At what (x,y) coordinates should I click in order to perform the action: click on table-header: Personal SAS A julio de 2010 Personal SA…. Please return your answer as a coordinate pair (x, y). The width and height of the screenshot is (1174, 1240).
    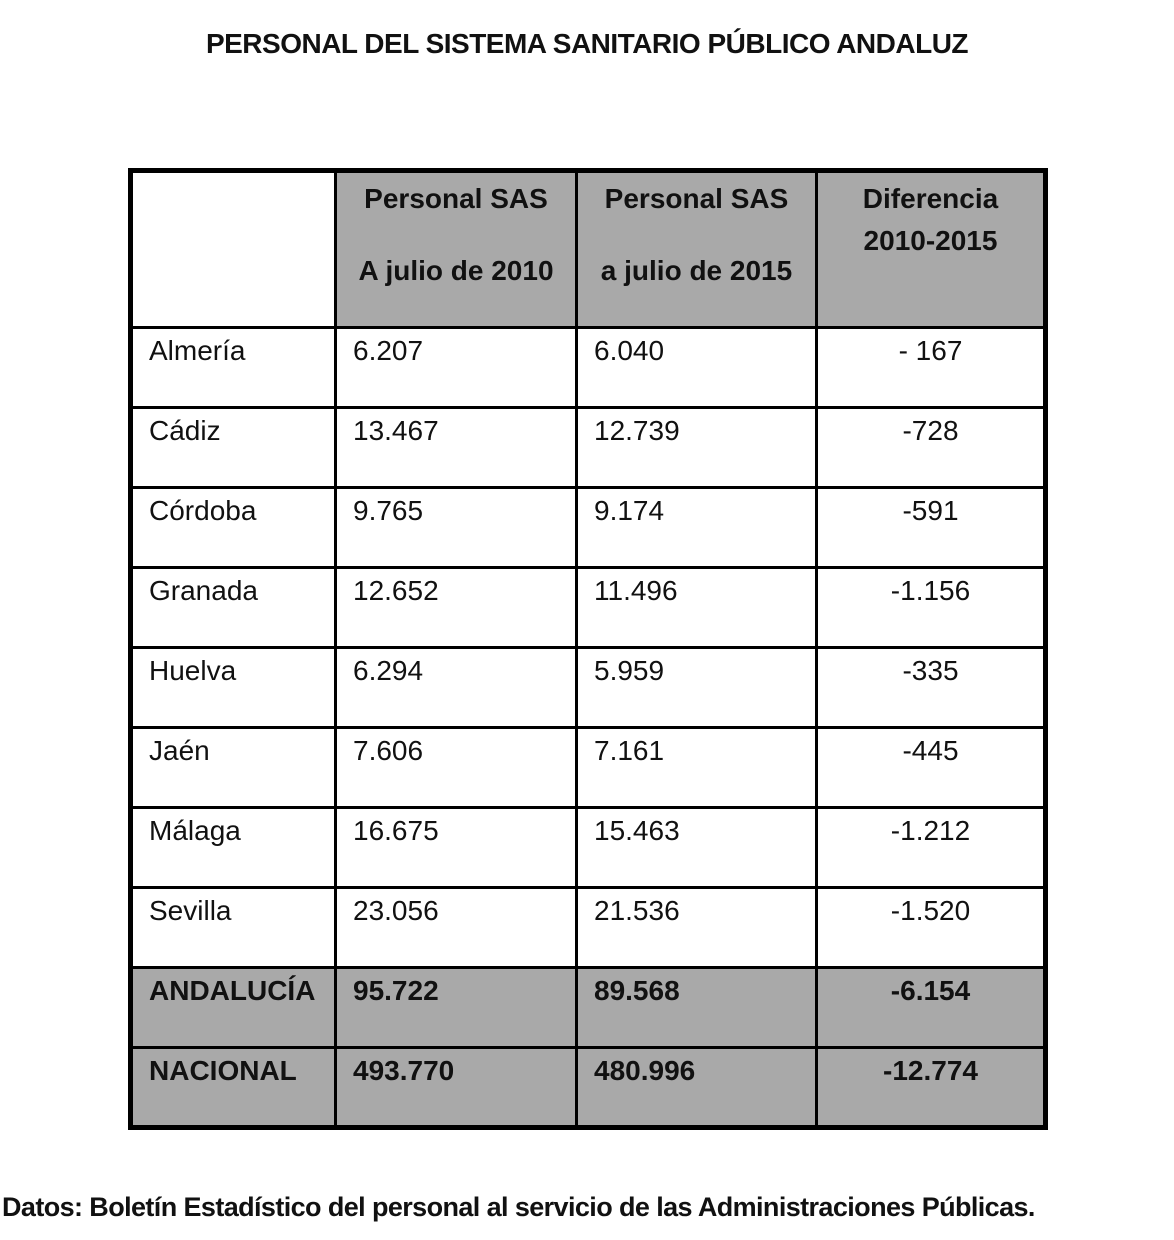
    Looking at the image, I should click on (588, 249).